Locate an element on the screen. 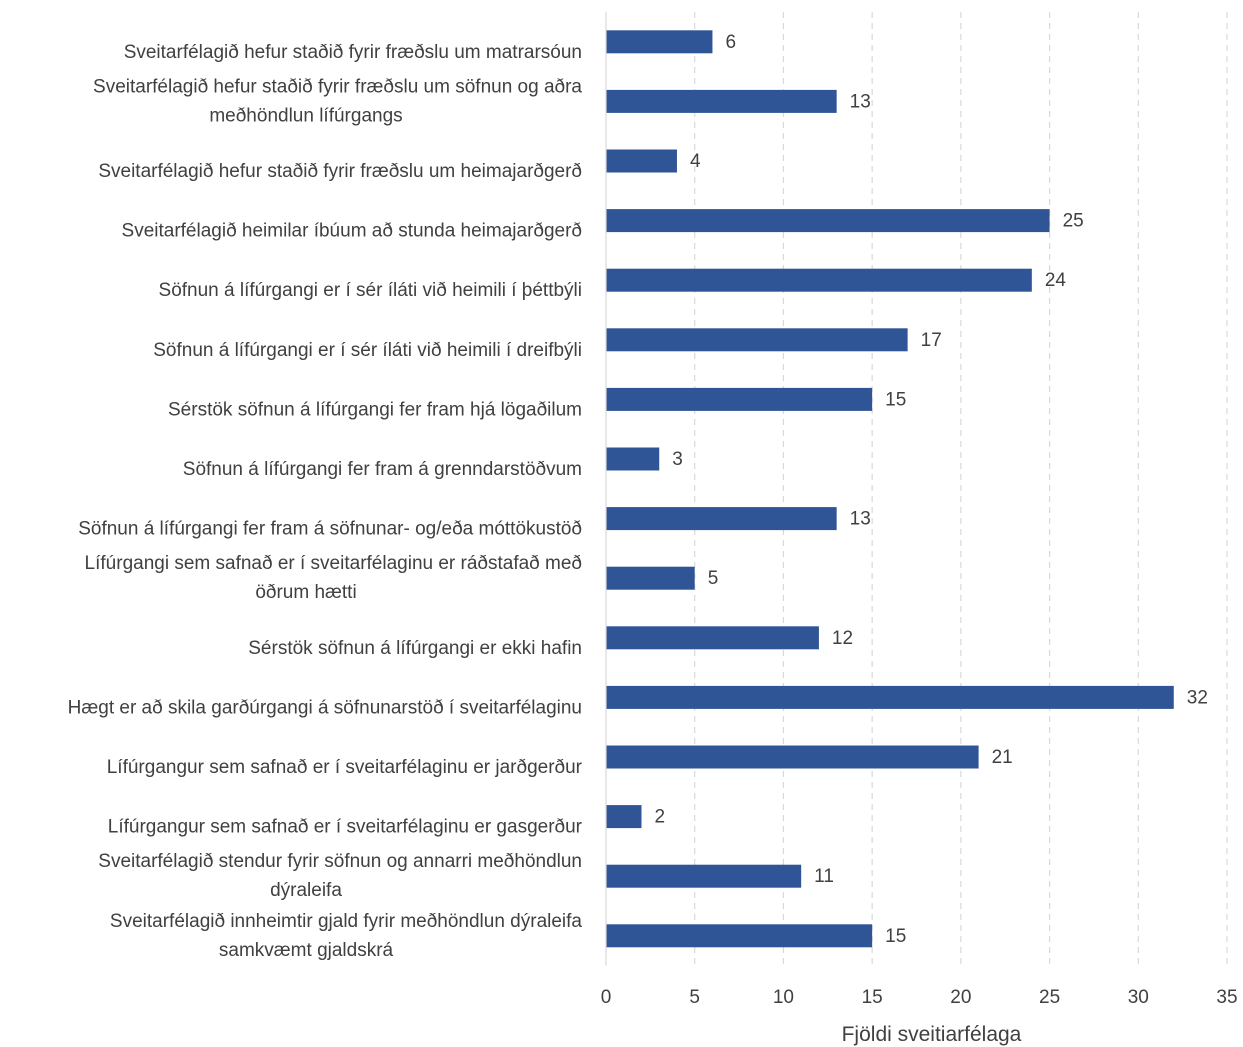  x-tick-30: 30 is located at coordinates (1138, 997).